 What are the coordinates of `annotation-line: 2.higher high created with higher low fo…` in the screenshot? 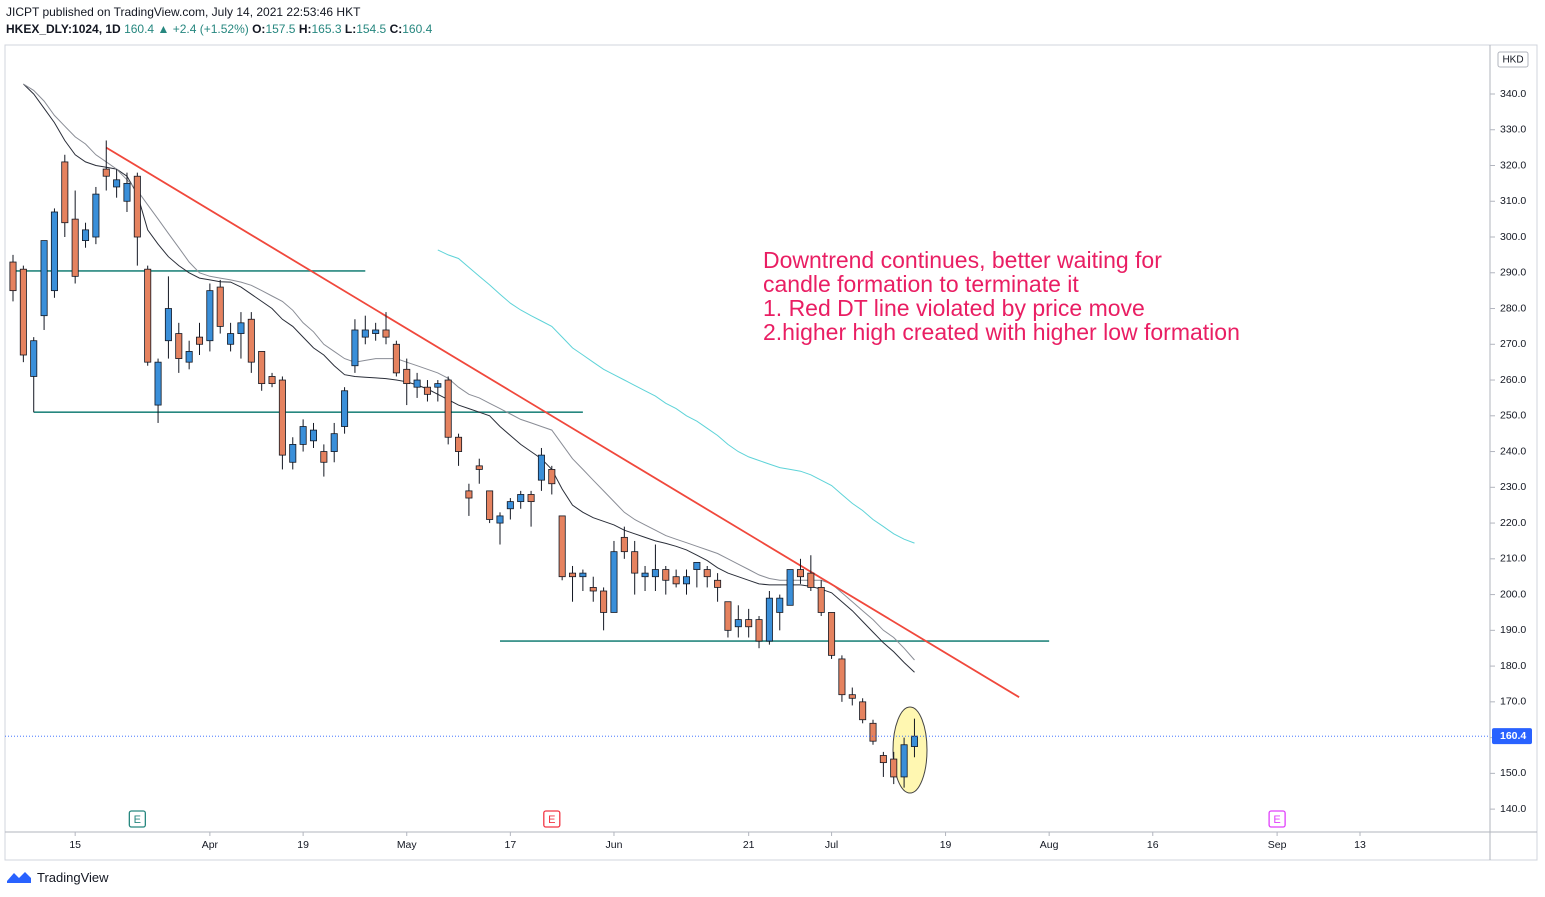 It's located at (1001, 332).